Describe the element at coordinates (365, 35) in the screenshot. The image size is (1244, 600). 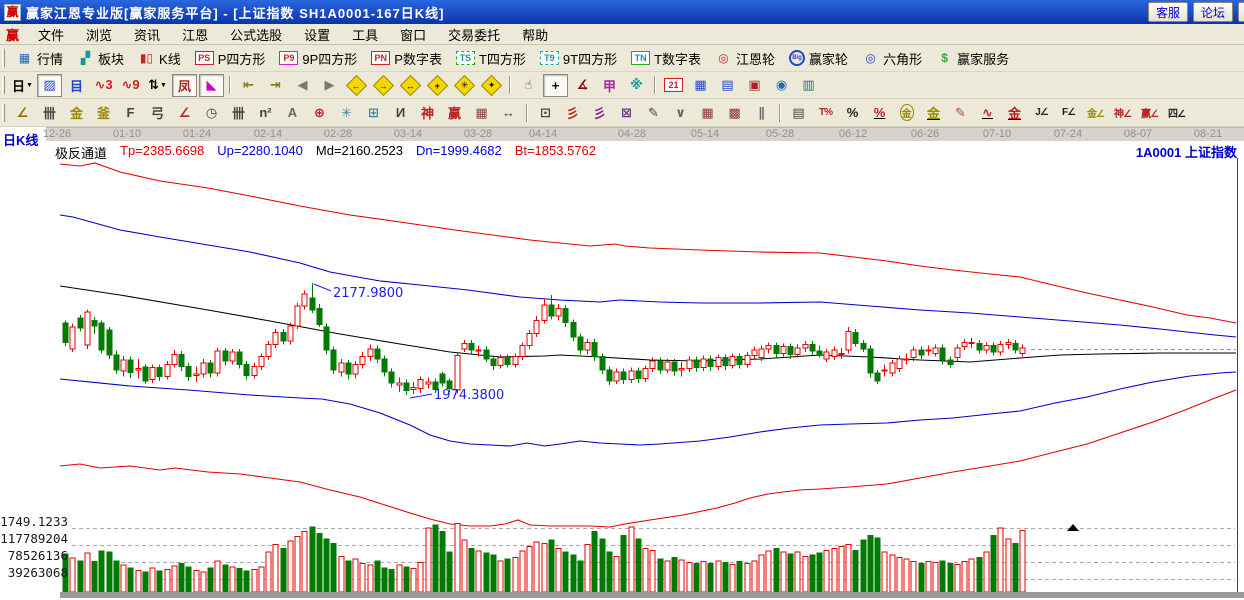
I see `menu-item-工具: 工具` at that location.